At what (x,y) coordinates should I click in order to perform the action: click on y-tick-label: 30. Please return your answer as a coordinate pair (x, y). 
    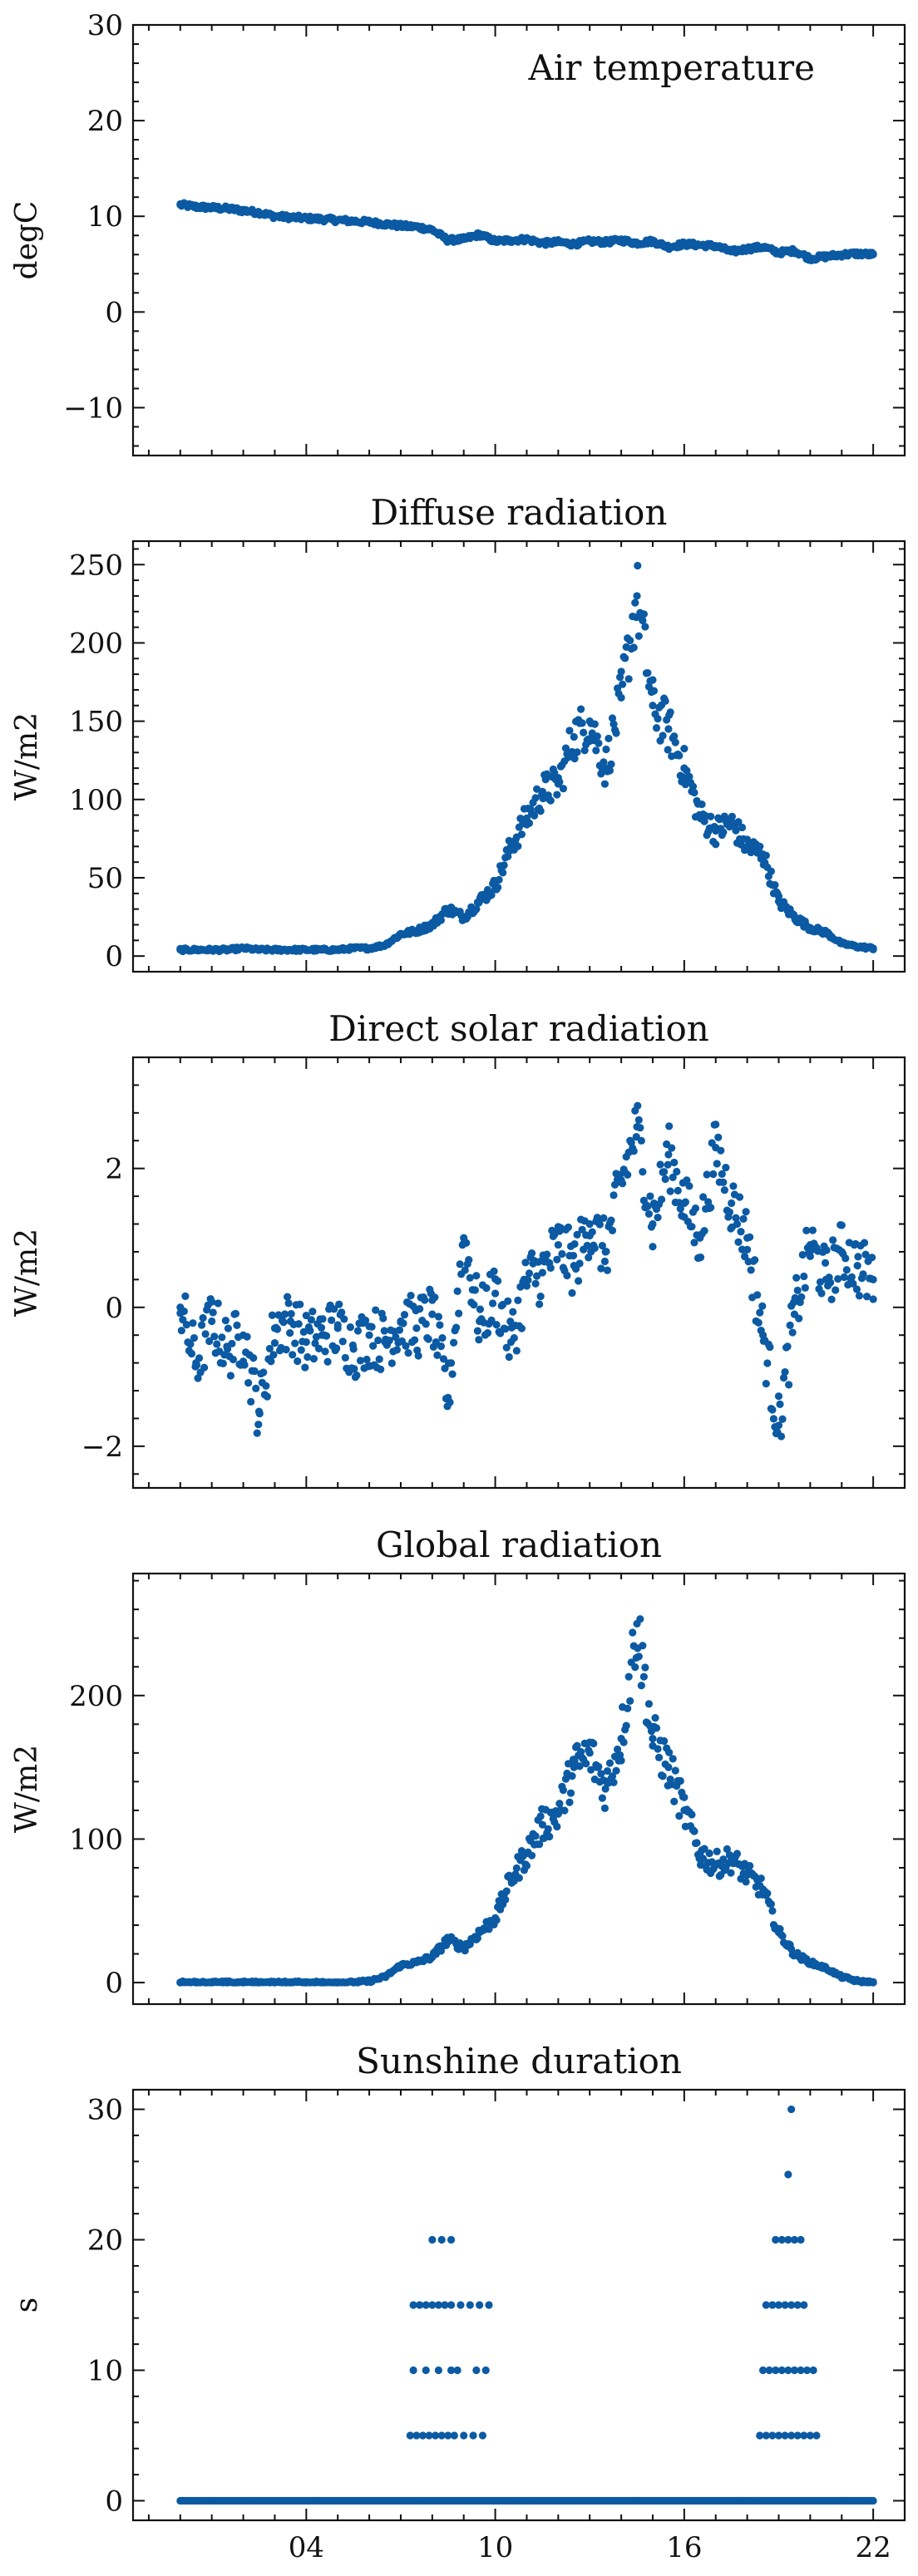
    Looking at the image, I should click on (105, 25).